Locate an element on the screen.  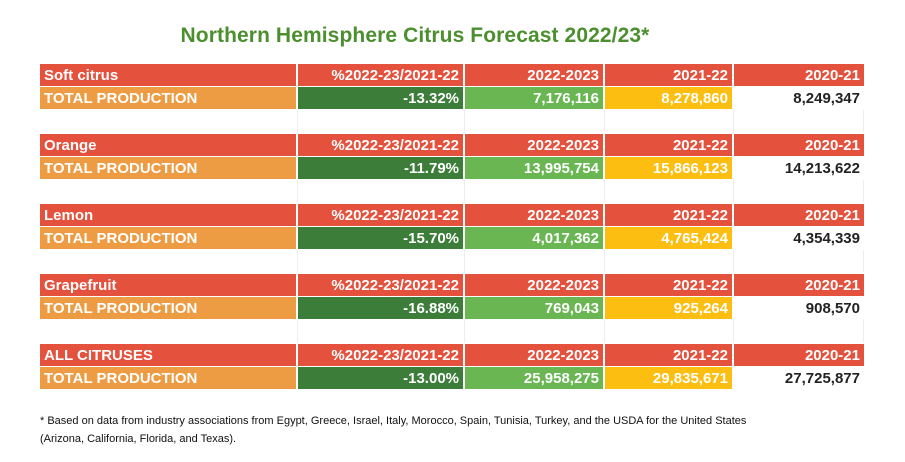
category-name: Soft citrus is located at coordinates (169, 75).